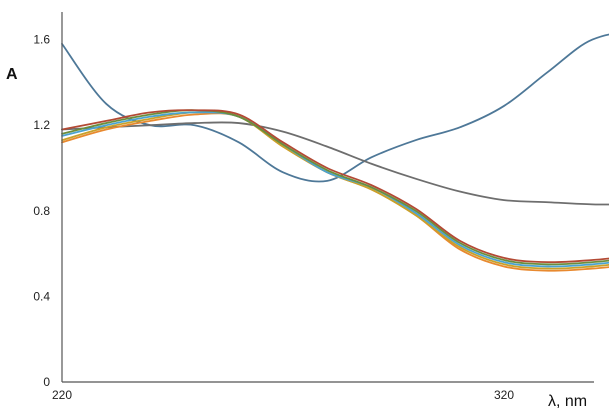  I want to click on x-tick-label: 320, so click(504, 395).